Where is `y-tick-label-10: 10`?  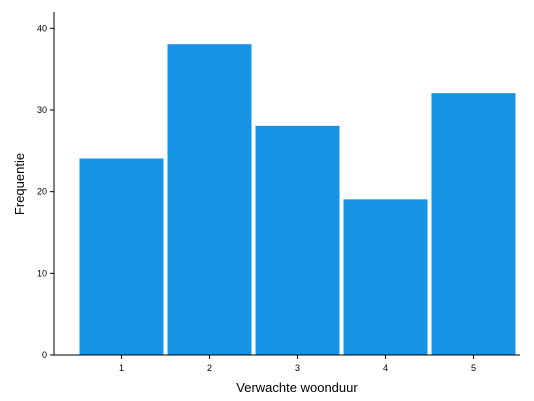 y-tick-label-10: 10 is located at coordinates (42, 273).